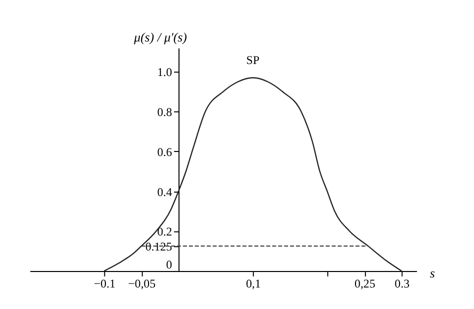  What do you see at coordinates (105, 283) in the screenshot?
I see `x-tick-label: −0.1` at bounding box center [105, 283].